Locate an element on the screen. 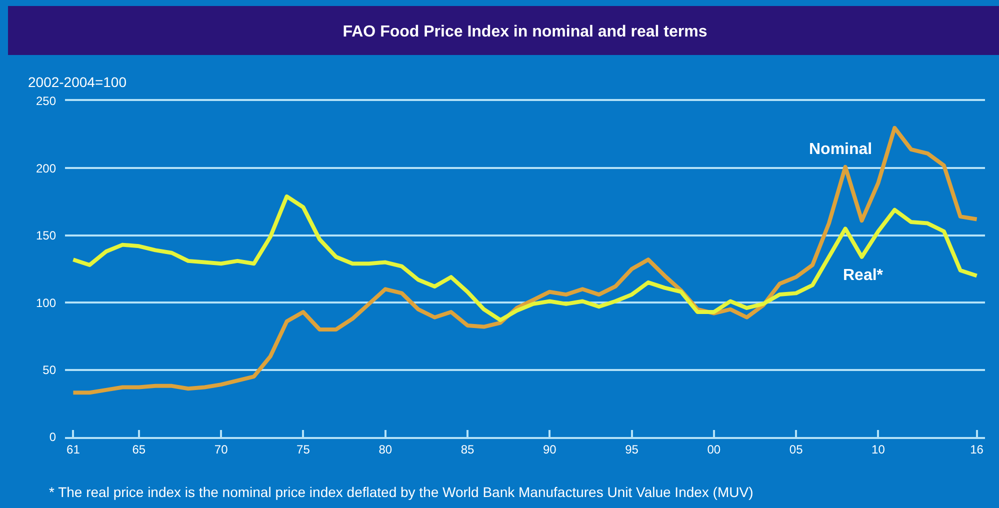  x-tick-label: 05 is located at coordinates (796, 449).